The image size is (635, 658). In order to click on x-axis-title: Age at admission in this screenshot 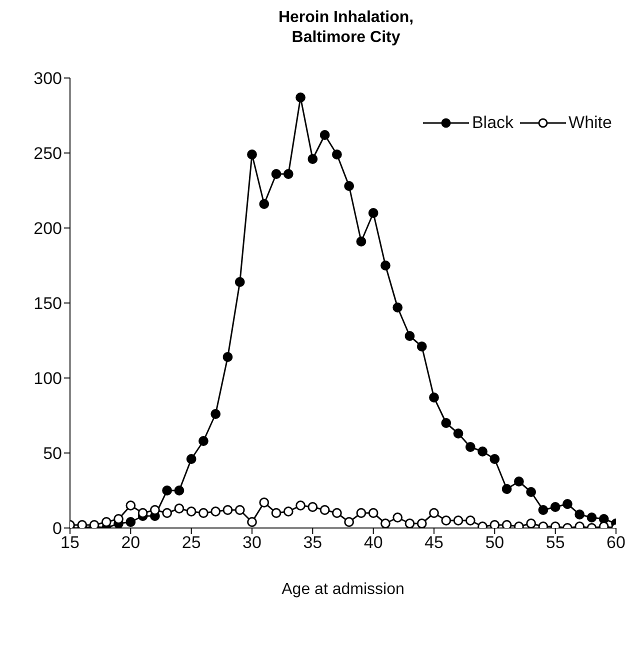, I will do `click(343, 589)`.